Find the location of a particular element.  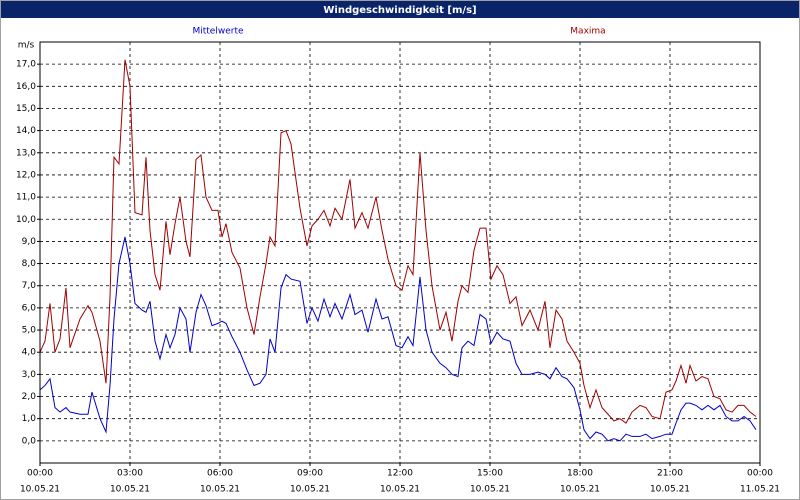

y-tick-label: 2,0 is located at coordinates (29, 397).